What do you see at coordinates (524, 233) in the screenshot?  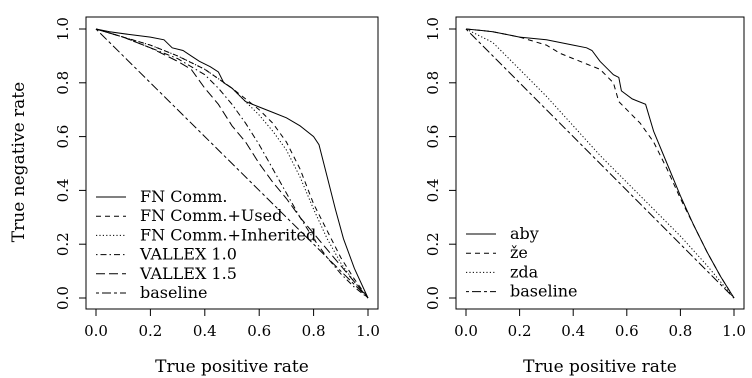 I see `legend-label: aby` at bounding box center [524, 233].